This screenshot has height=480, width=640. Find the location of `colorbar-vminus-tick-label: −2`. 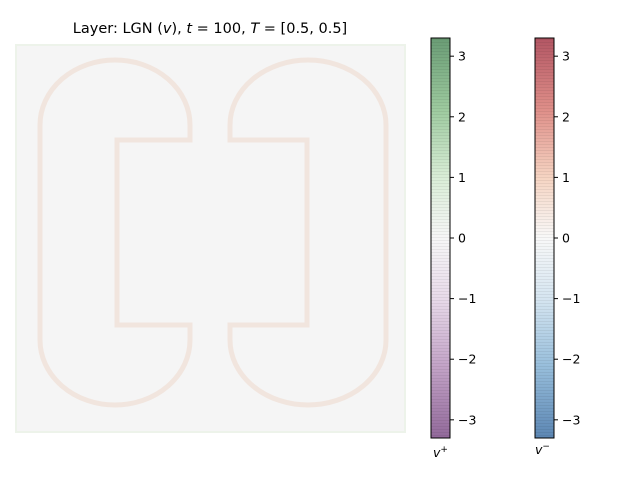

colorbar-vminus-tick-label: −2 is located at coordinates (571, 359).